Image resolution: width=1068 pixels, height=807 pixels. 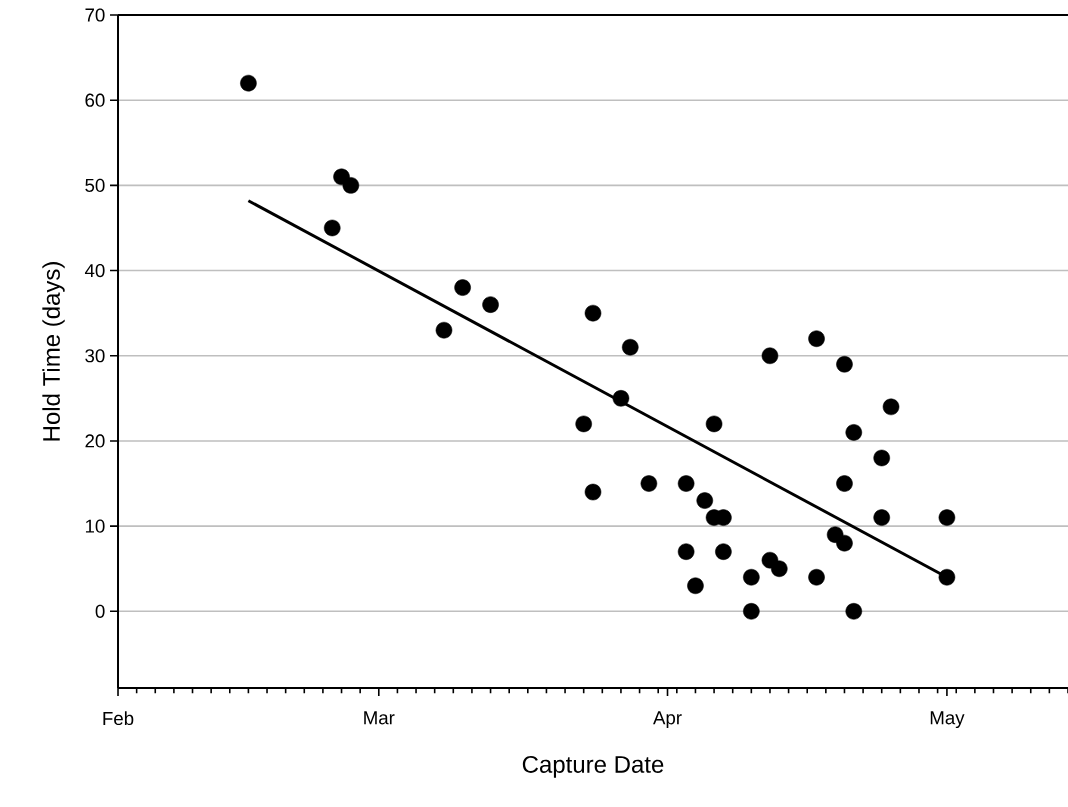 I want to click on x-tick-label: Mar, so click(x=379, y=718).